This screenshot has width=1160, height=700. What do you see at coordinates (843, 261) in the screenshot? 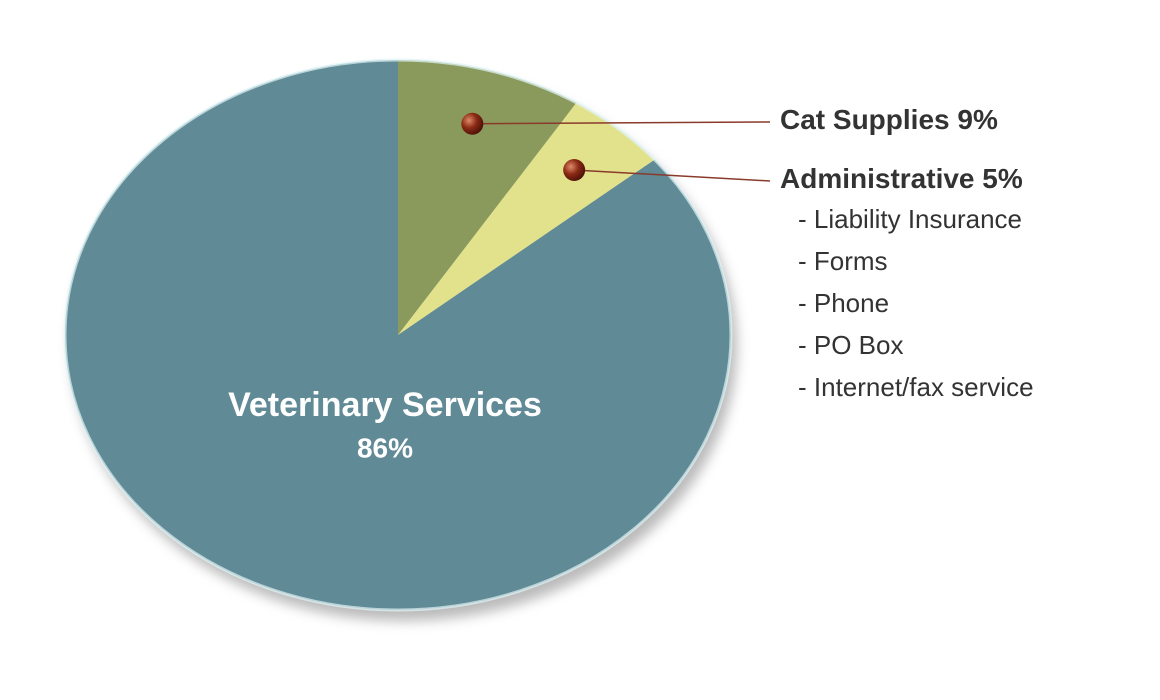
I see `detail-item: - Forms` at bounding box center [843, 261].